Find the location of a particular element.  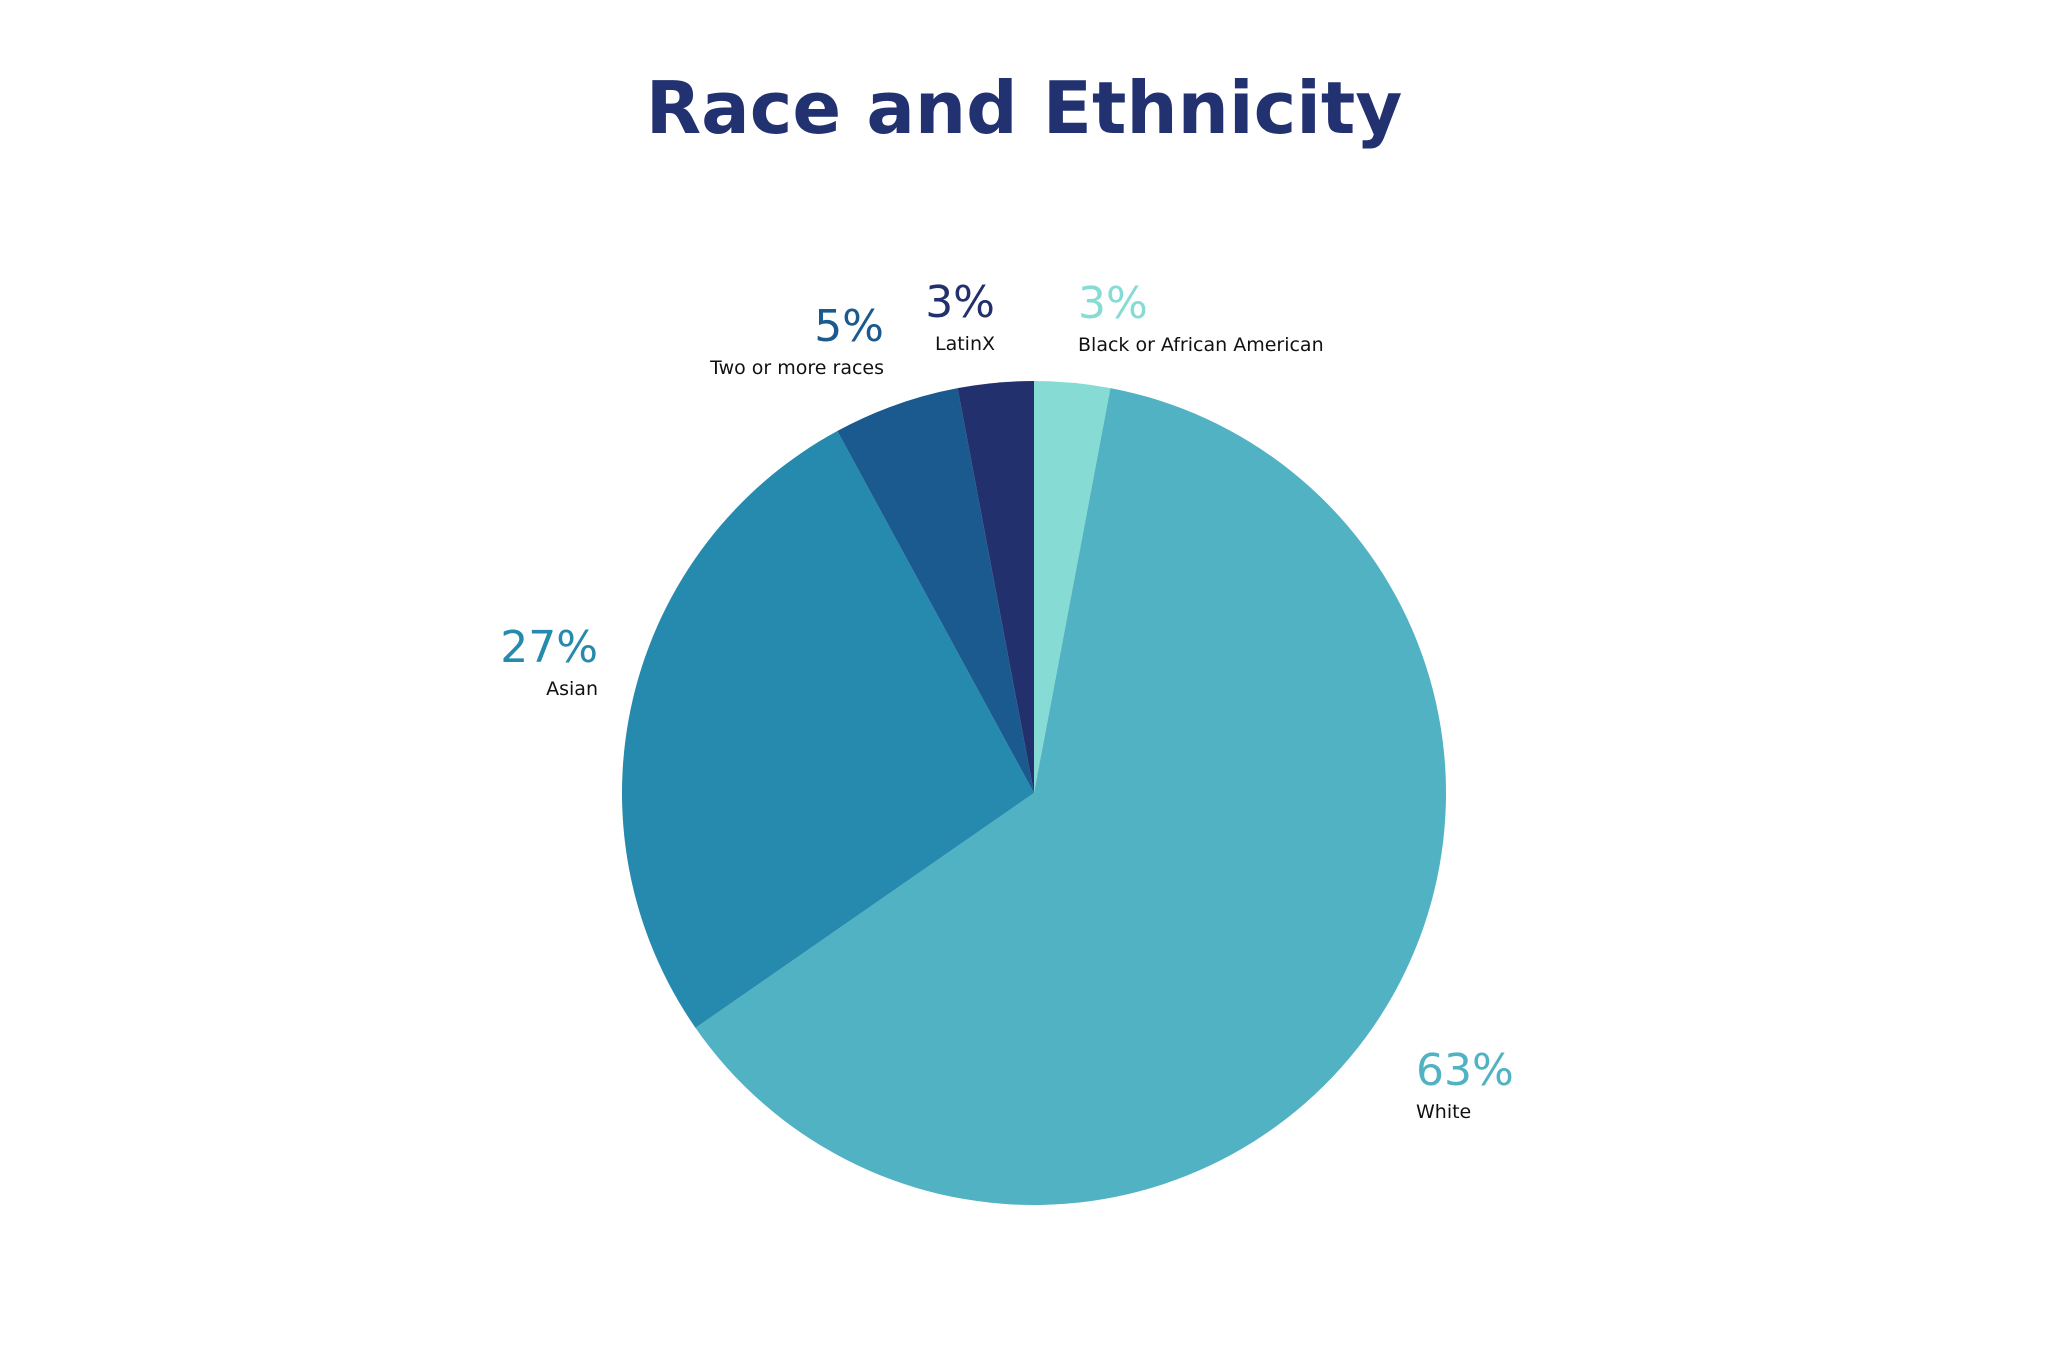

slice-category-label: Two or more races is located at coordinates (796, 368).